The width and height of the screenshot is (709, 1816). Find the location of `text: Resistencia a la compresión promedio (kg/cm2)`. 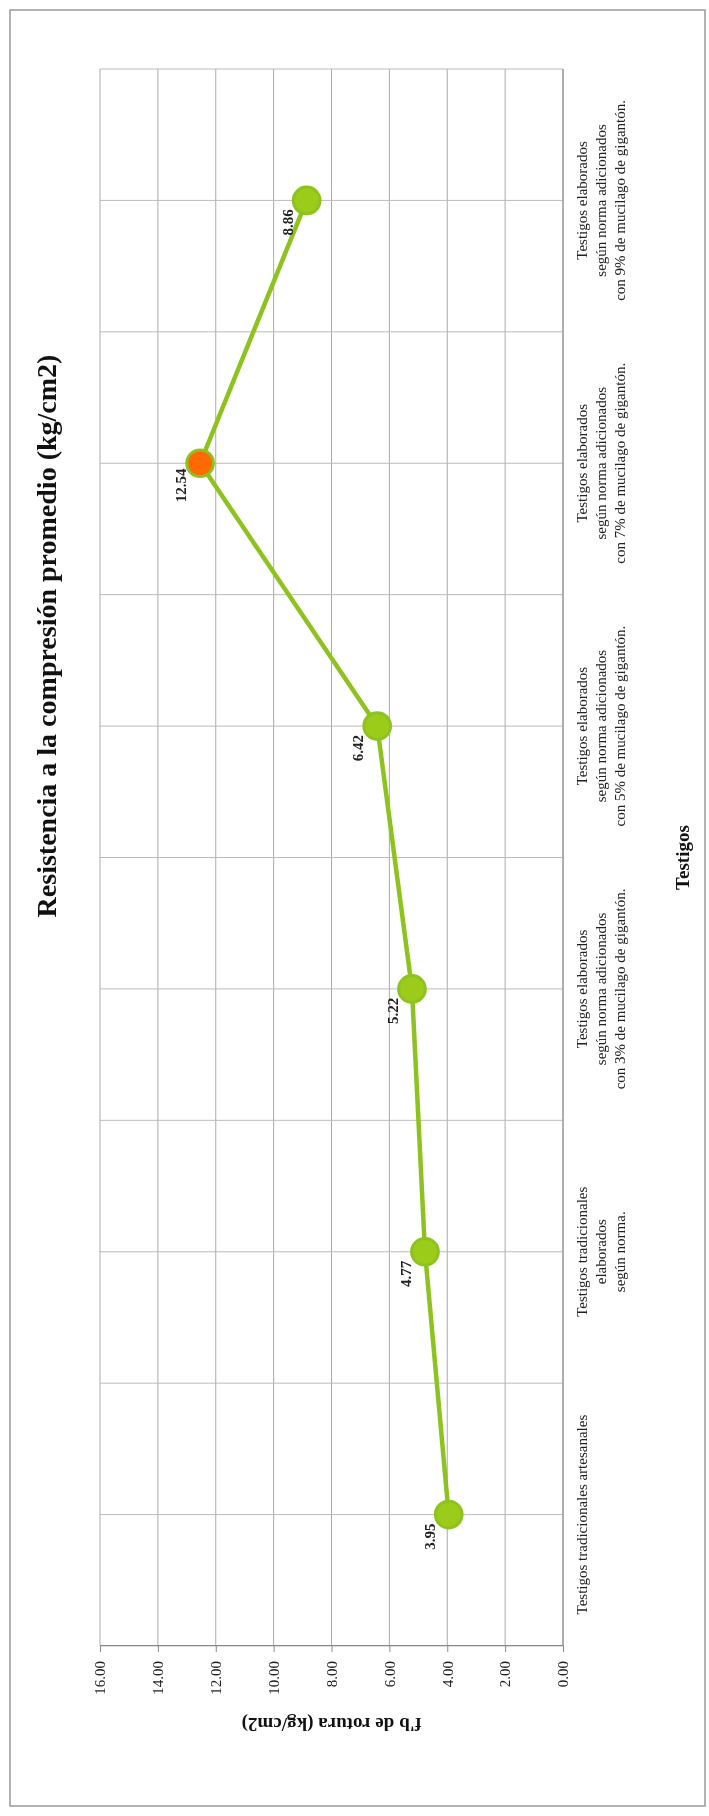

text: Resistencia a la compresión promedio (kg/cm2) is located at coordinates (46, 636).